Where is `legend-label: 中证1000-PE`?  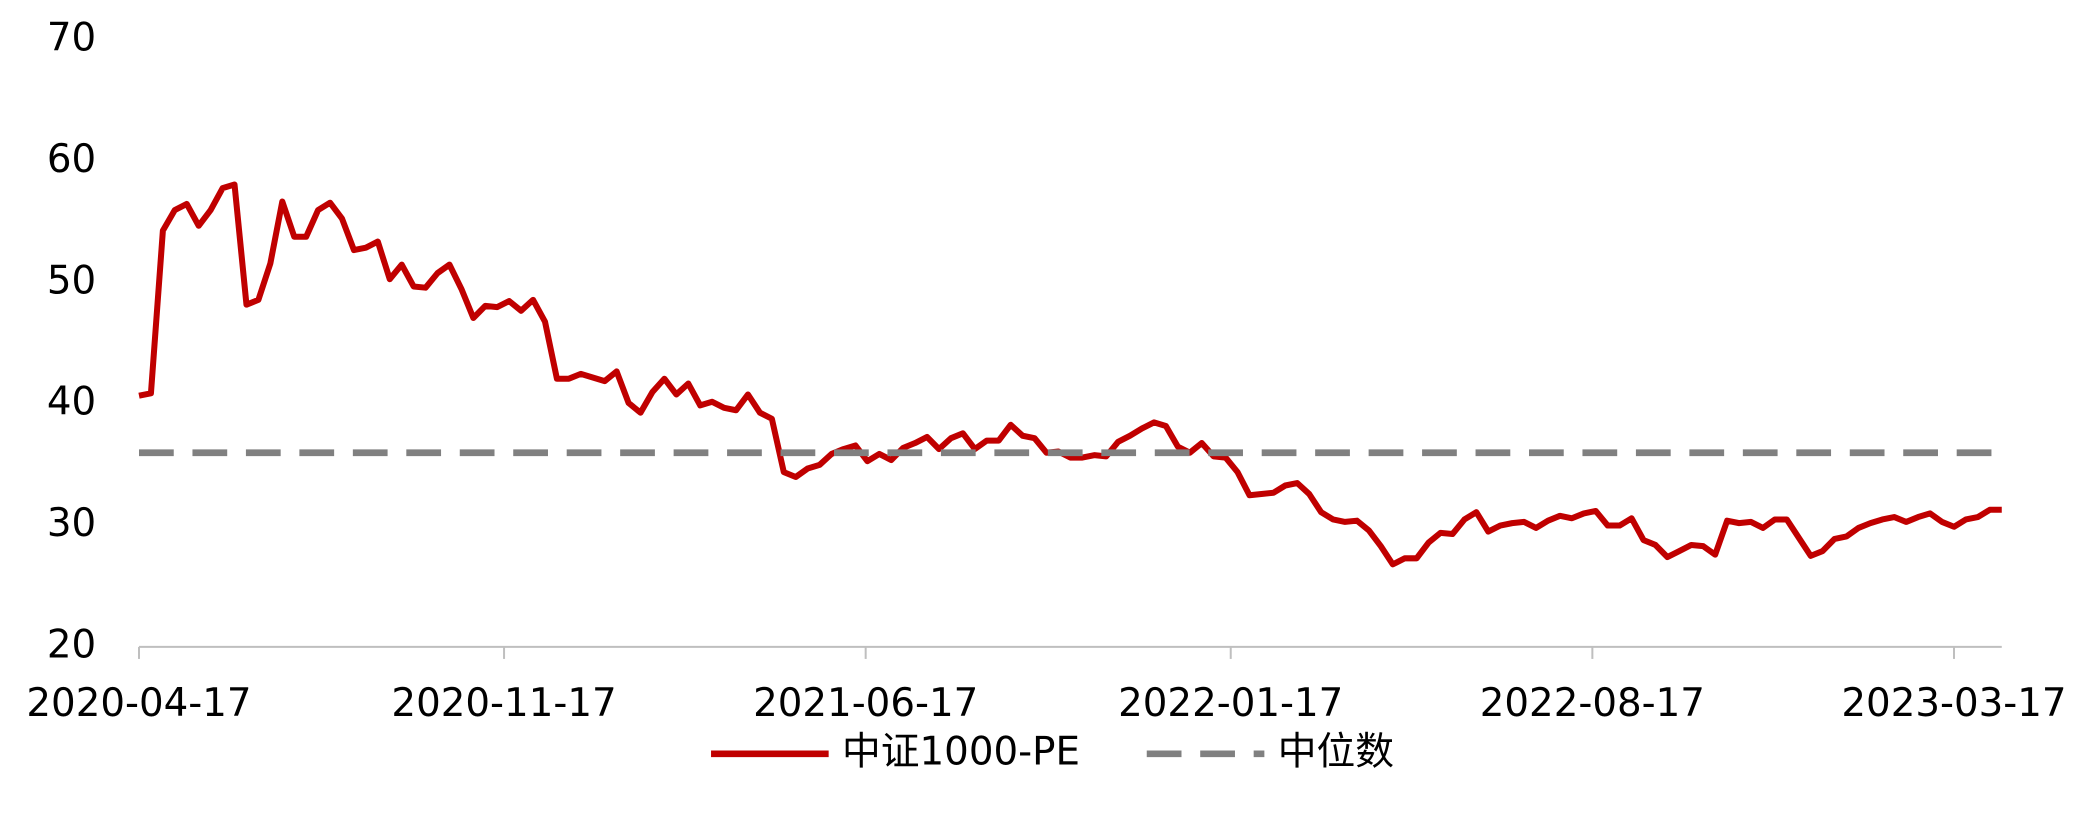 legend-label: 中证1000-PE is located at coordinates (961, 751).